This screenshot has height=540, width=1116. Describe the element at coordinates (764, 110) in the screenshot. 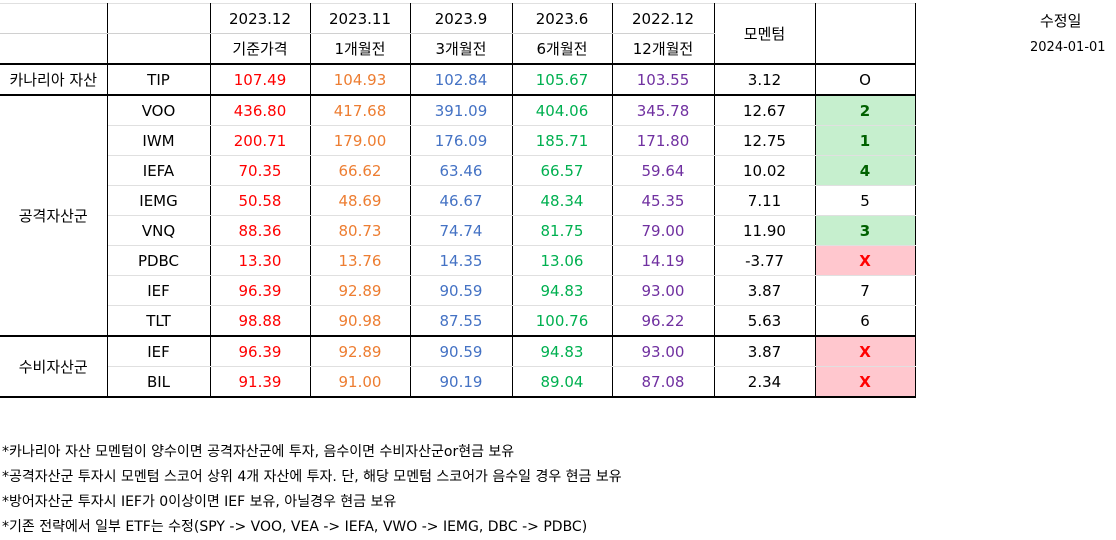

I see `momentum-cell: 12.67` at that location.